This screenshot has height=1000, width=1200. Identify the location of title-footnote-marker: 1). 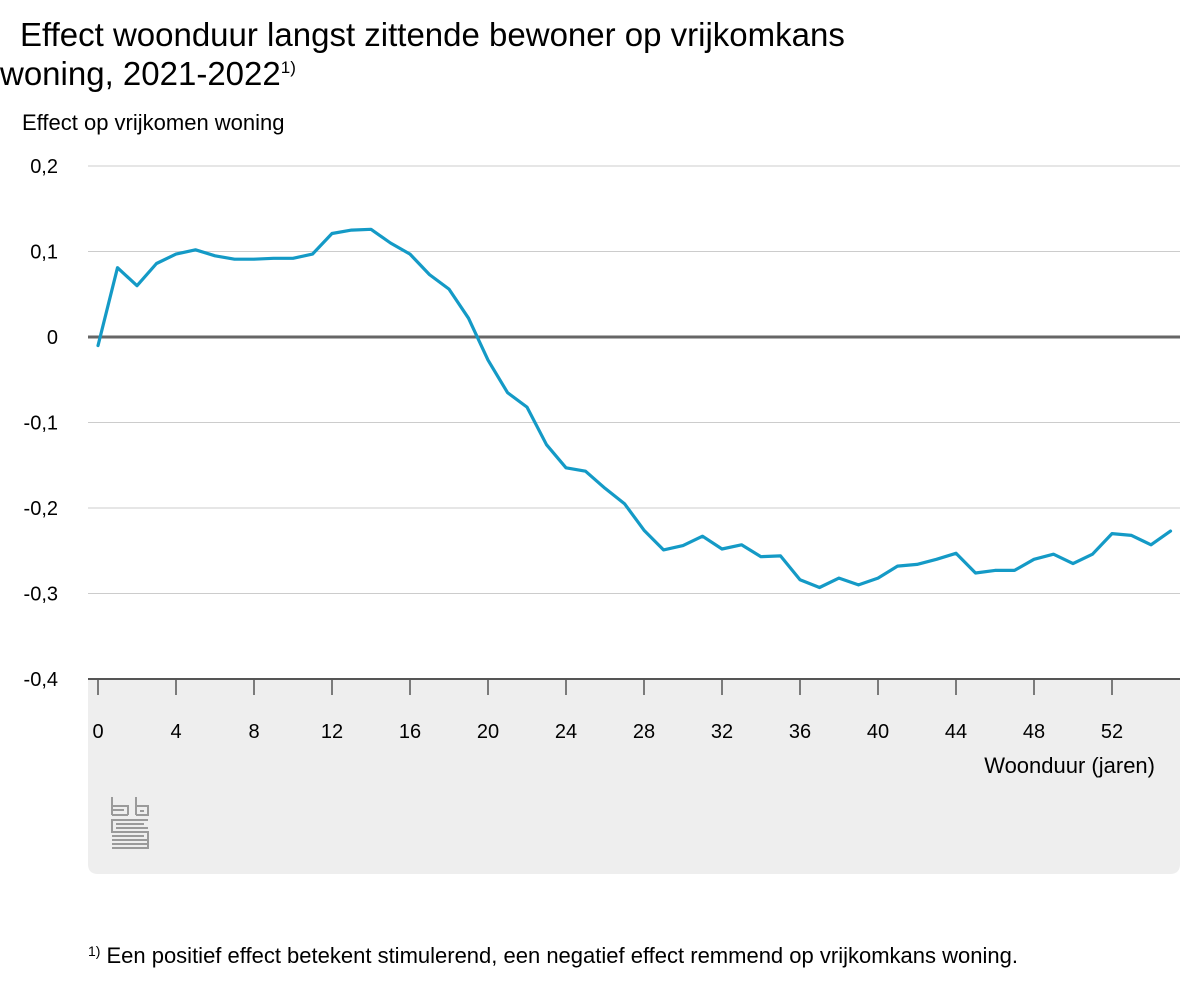
(288, 67).